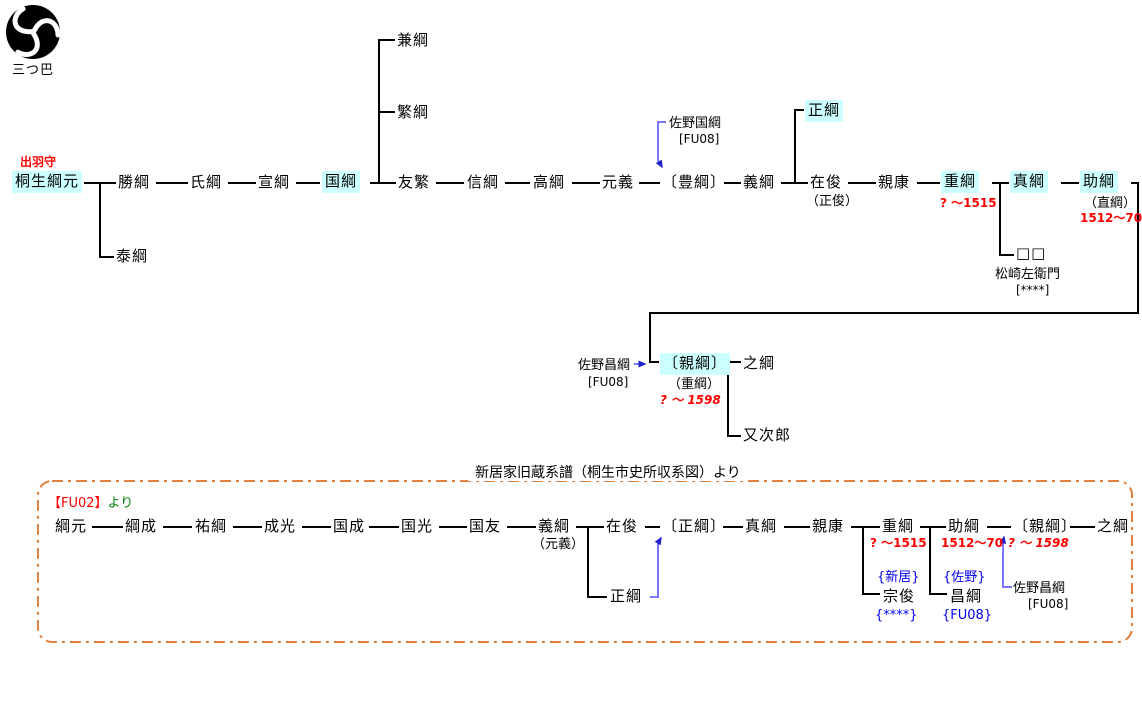 The image size is (1142, 702). I want to click on node-b-narimitsu: 成光, so click(280, 526).